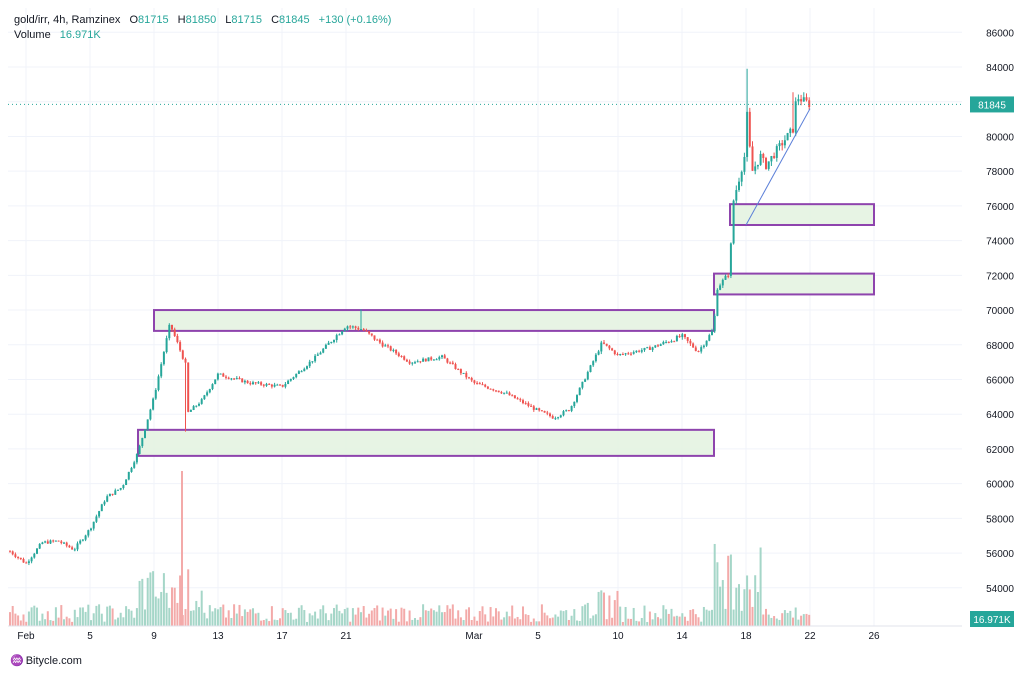  What do you see at coordinates (218, 636) in the screenshot?
I see `x-tick-label: 13` at bounding box center [218, 636].